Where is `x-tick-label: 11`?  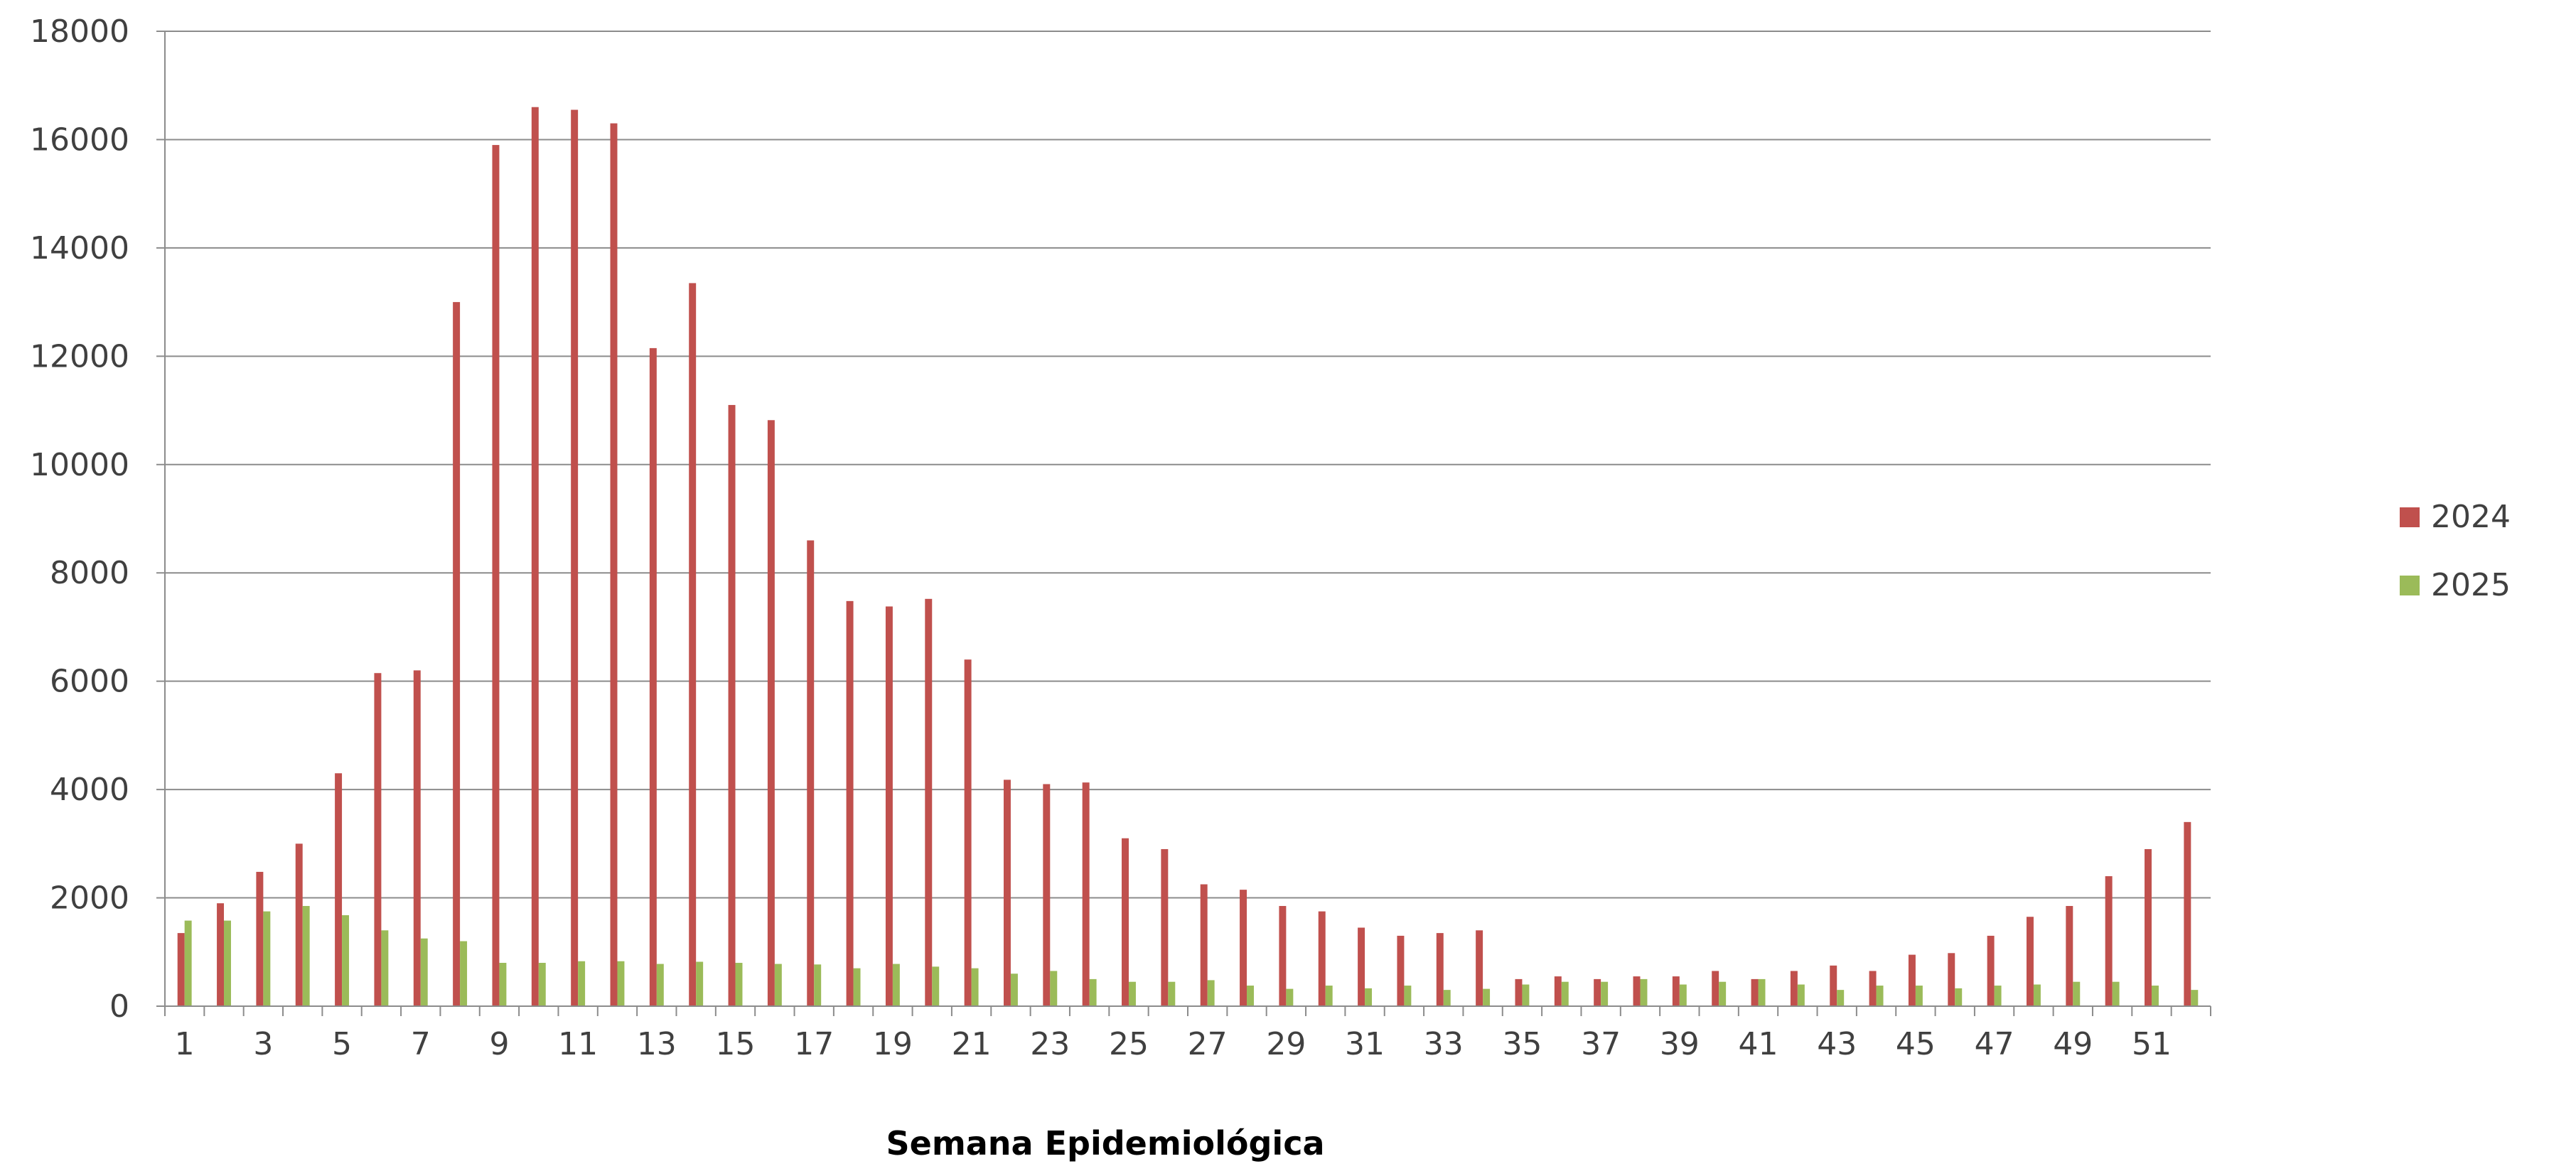 x-tick-label: 11 is located at coordinates (578, 1044).